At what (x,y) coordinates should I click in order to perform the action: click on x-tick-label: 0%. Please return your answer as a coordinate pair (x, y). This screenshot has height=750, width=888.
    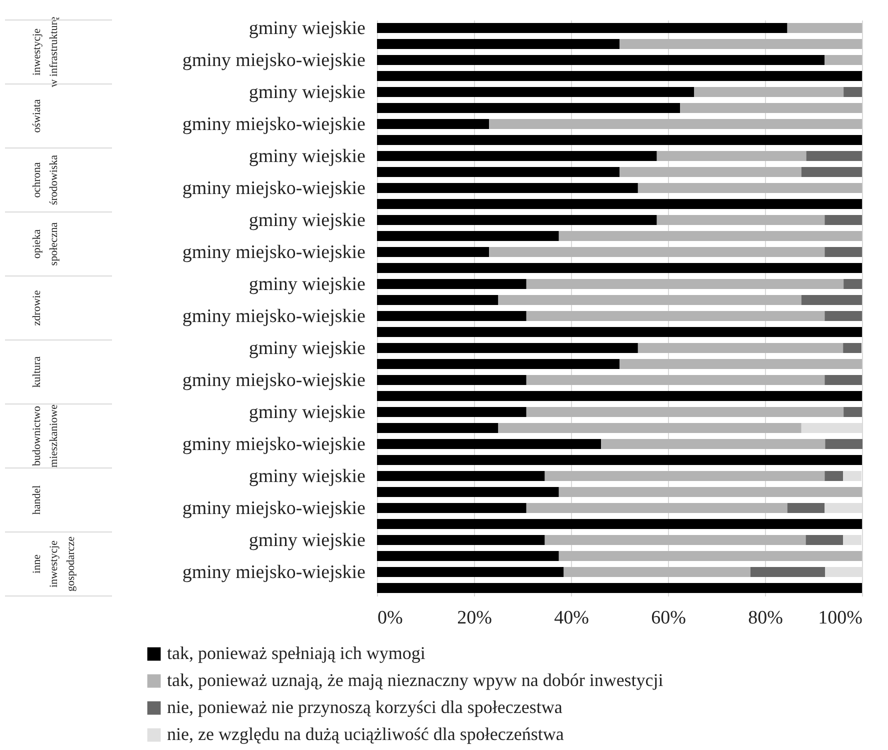
    Looking at the image, I should click on (390, 618).